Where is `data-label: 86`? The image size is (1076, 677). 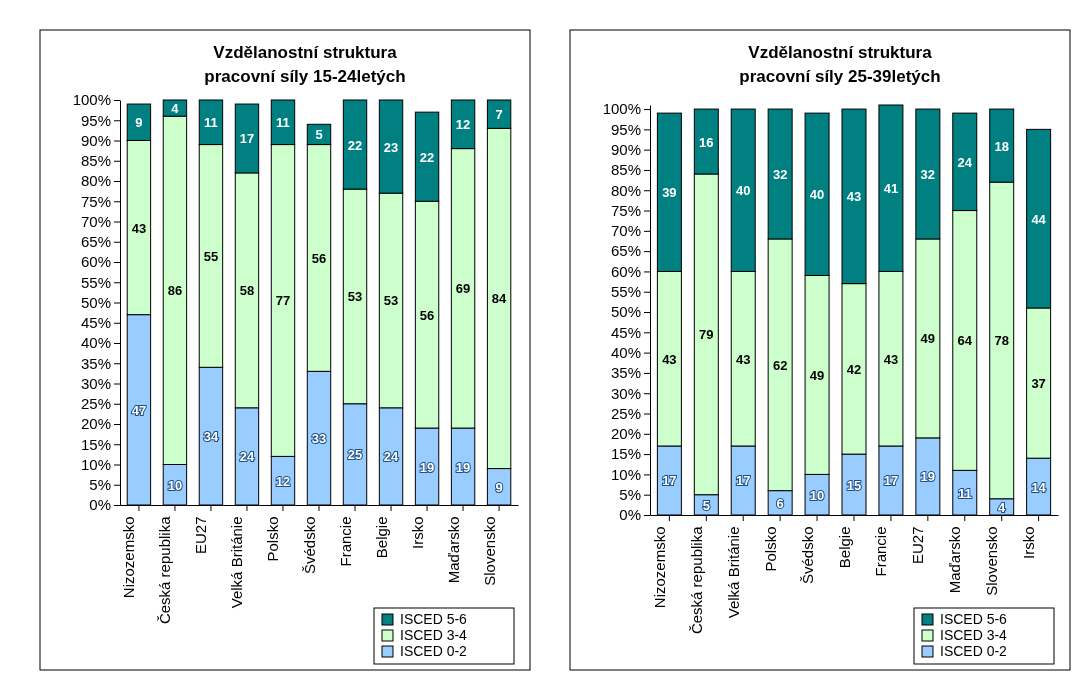 data-label: 86 is located at coordinates (175, 291).